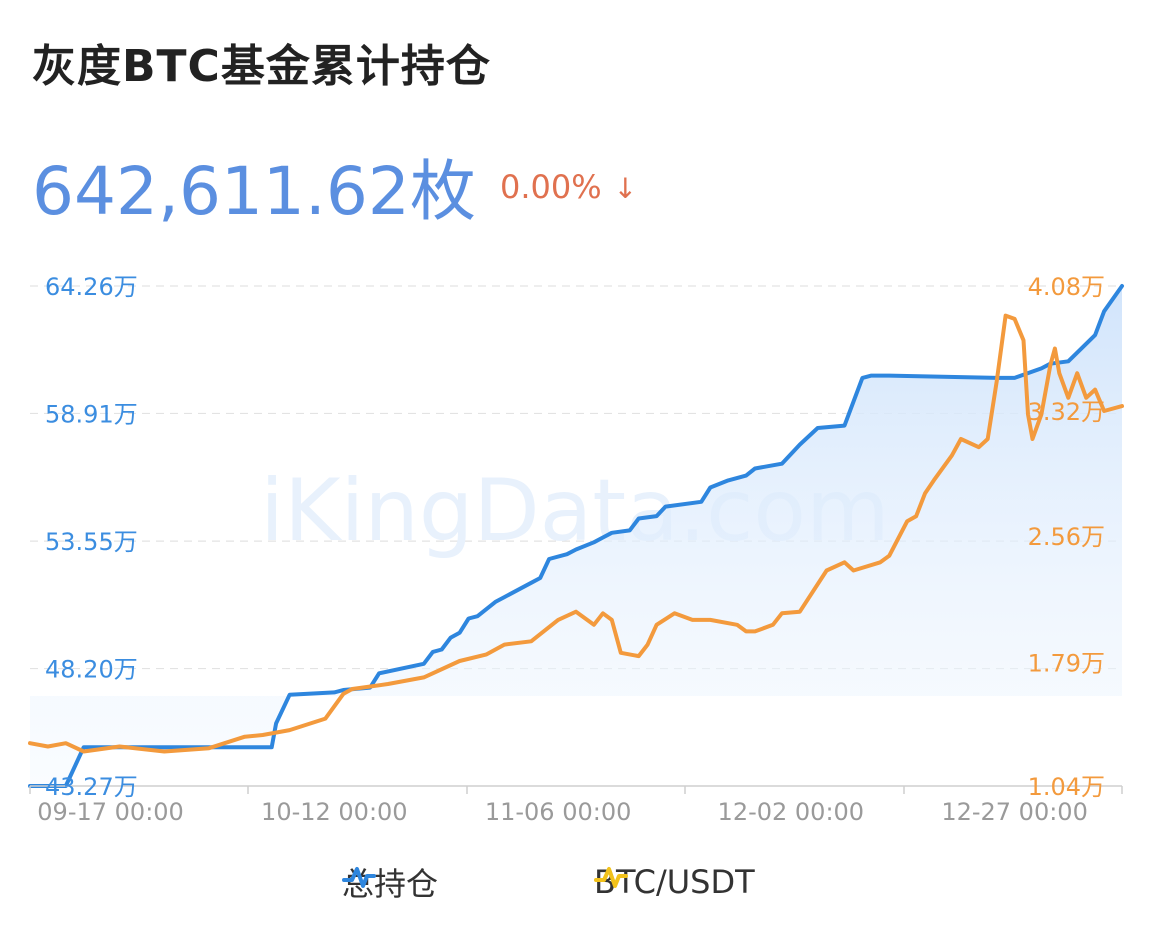  Describe the element at coordinates (334, 812) in the screenshot. I see `x-tick-label: 10-12 00:00` at that location.